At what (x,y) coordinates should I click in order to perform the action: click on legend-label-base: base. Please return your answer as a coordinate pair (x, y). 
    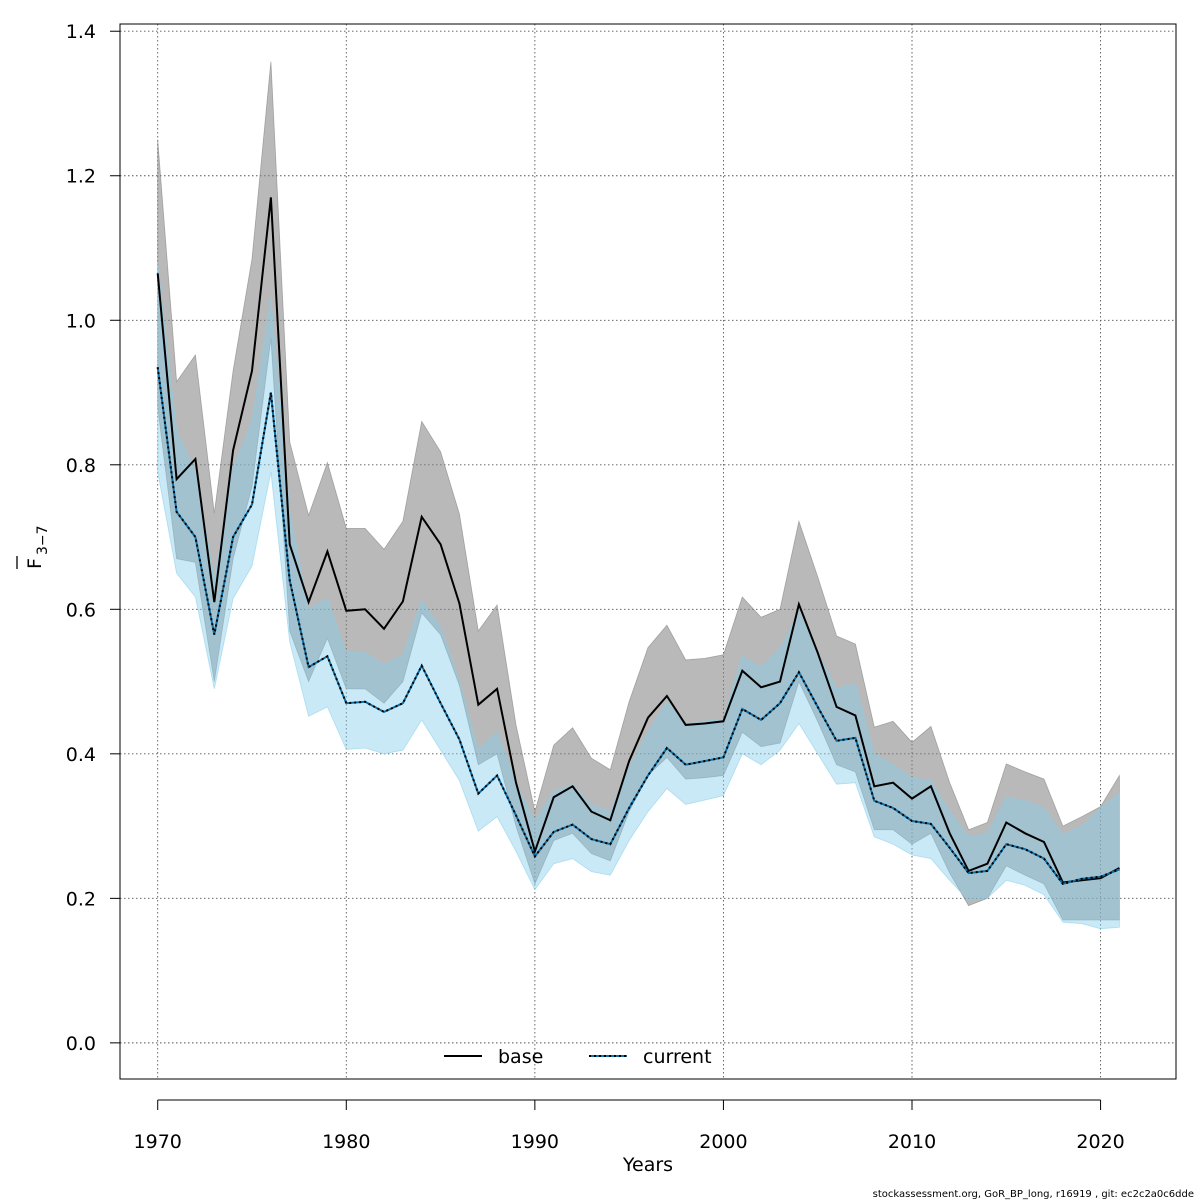
    Looking at the image, I should click on (520, 1057).